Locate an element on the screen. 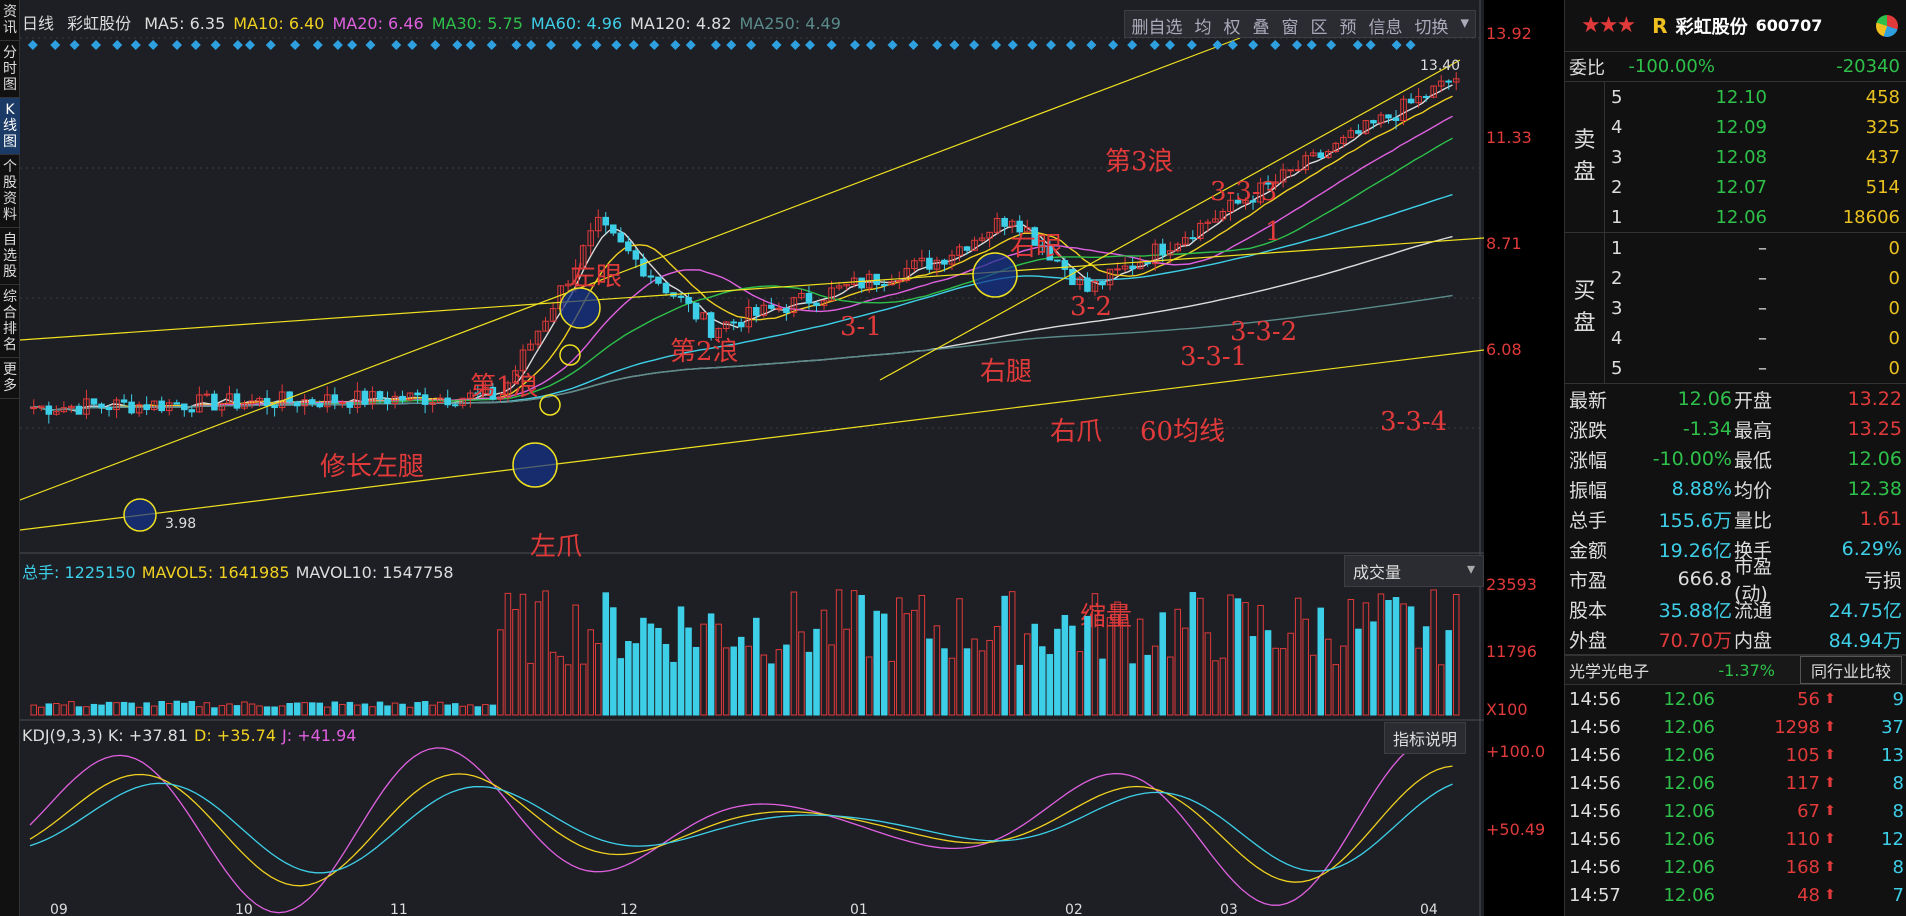  nav-watchlist: 自选股 is located at coordinates (10, 256).